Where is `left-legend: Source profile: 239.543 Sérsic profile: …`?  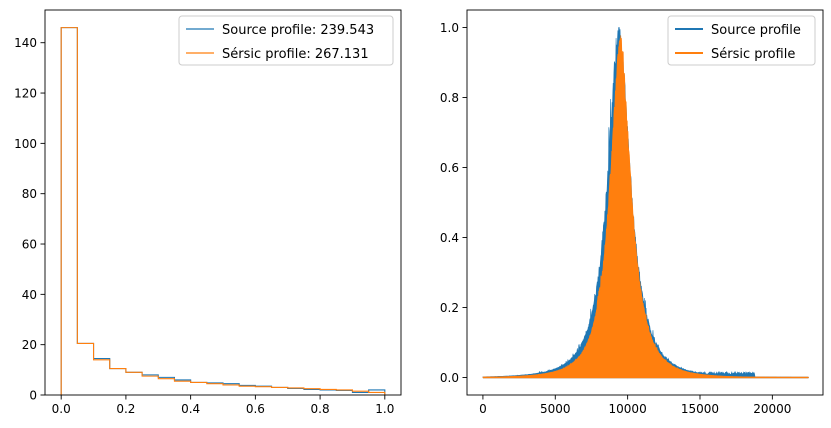 left-legend: Source profile: 239.543 Sérsic profile: … is located at coordinates (286, 40).